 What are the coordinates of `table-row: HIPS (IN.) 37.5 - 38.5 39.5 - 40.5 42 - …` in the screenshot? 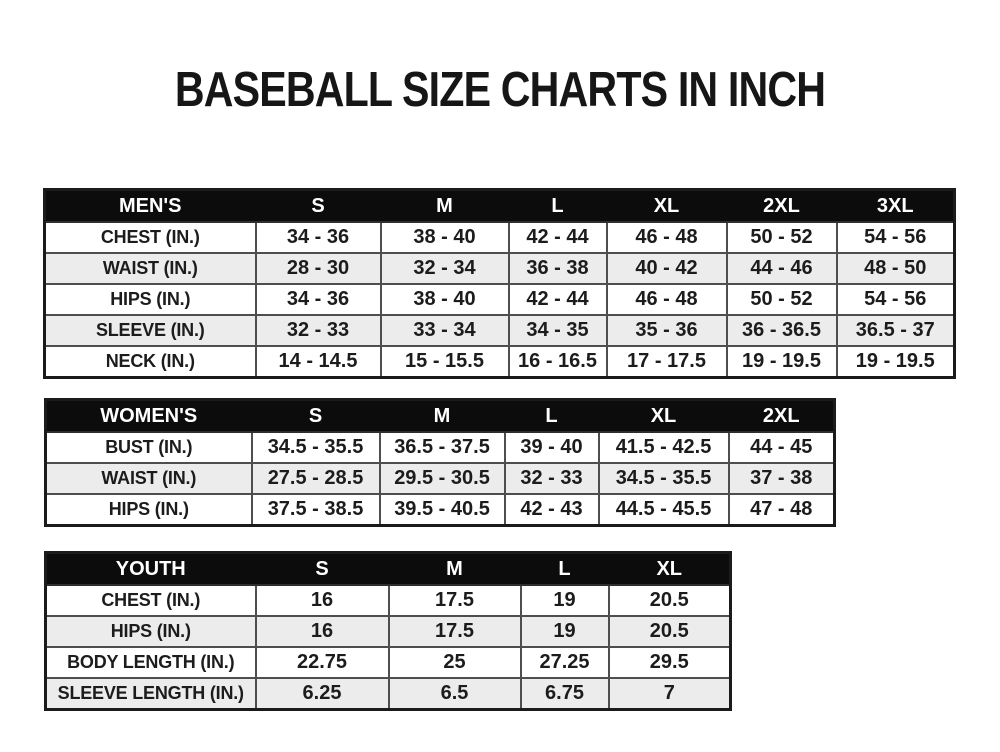 It's located at (440, 510).